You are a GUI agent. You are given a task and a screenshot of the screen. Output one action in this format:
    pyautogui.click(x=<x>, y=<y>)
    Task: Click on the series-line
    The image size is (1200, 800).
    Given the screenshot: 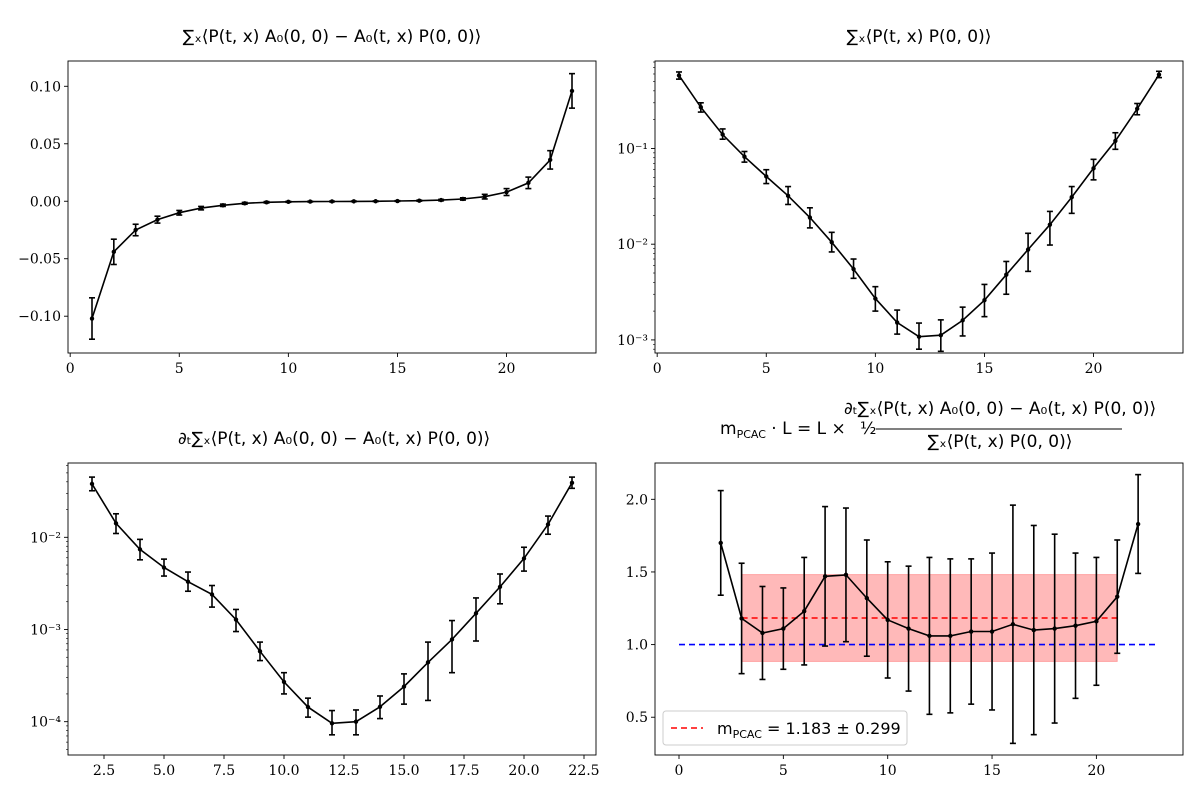 What is the action you would take?
    pyautogui.click(x=332, y=204)
    